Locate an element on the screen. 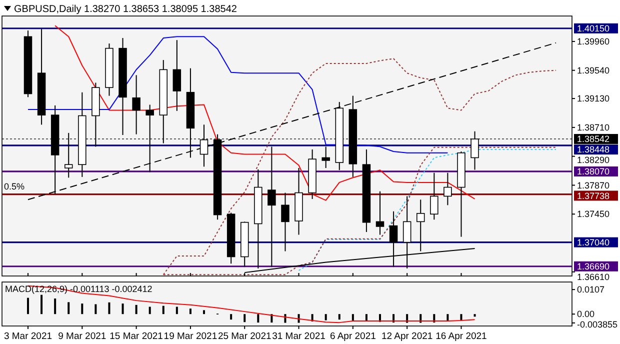 This screenshot has width=620, height=344. y-tick-label: -0.003855 is located at coordinates (597, 325).